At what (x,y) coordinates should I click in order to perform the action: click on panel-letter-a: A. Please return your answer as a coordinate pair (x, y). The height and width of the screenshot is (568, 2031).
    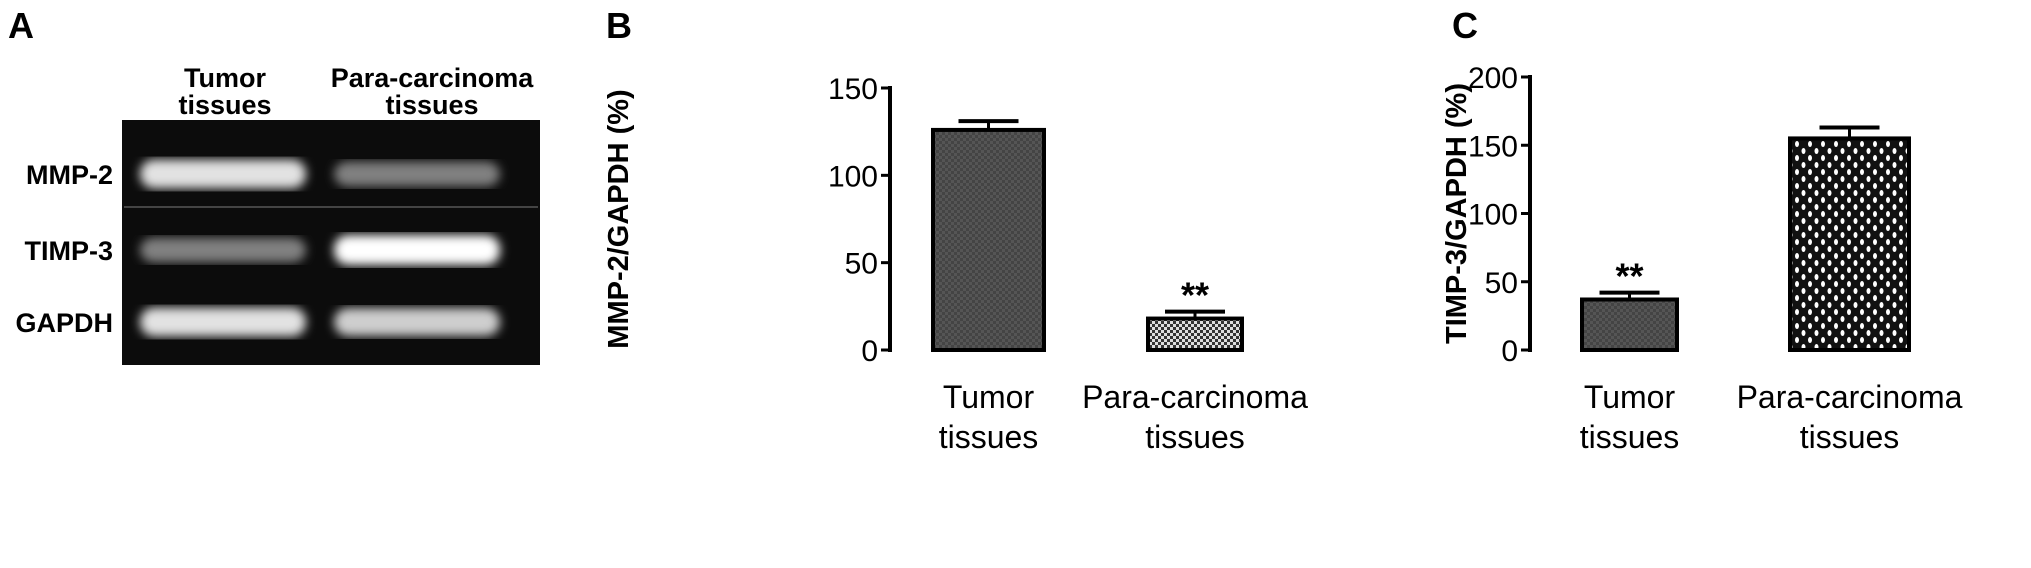
    Looking at the image, I should click on (21, 25).